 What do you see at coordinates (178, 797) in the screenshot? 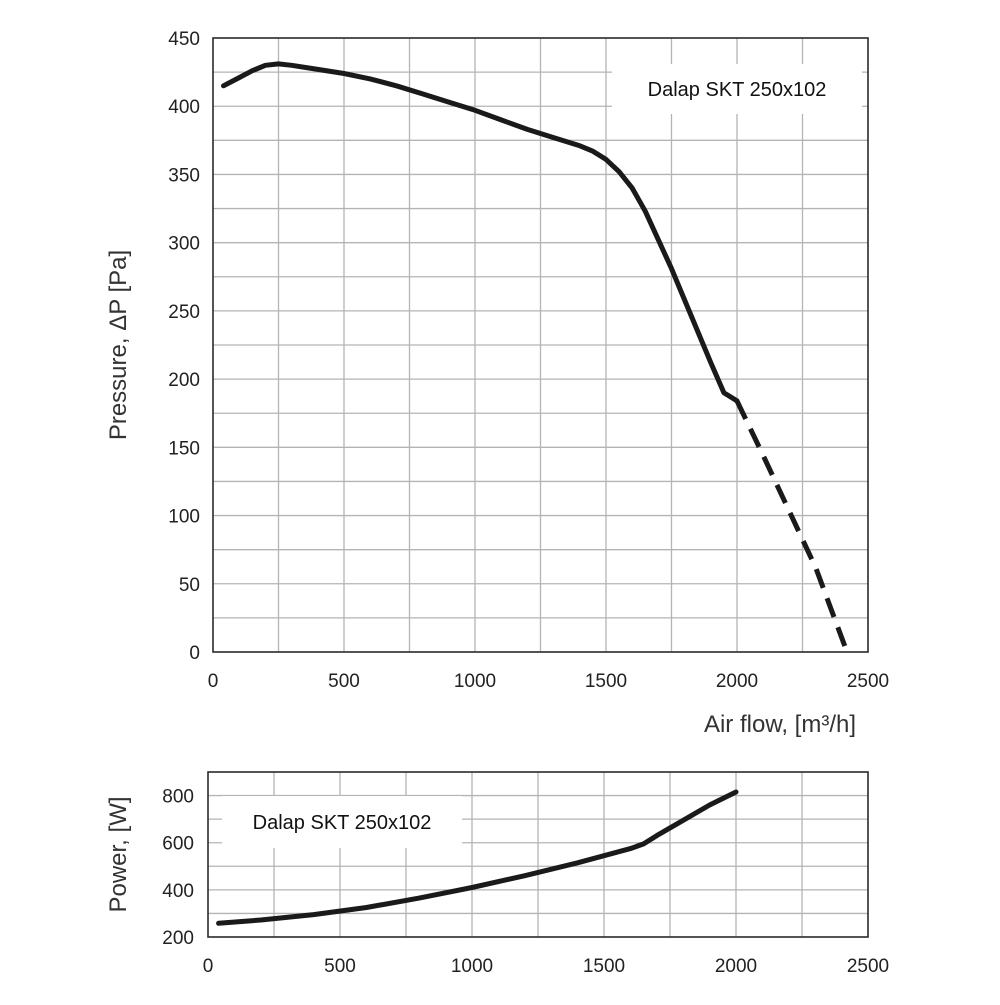
I see `power-y-tick-label: 800` at bounding box center [178, 797].